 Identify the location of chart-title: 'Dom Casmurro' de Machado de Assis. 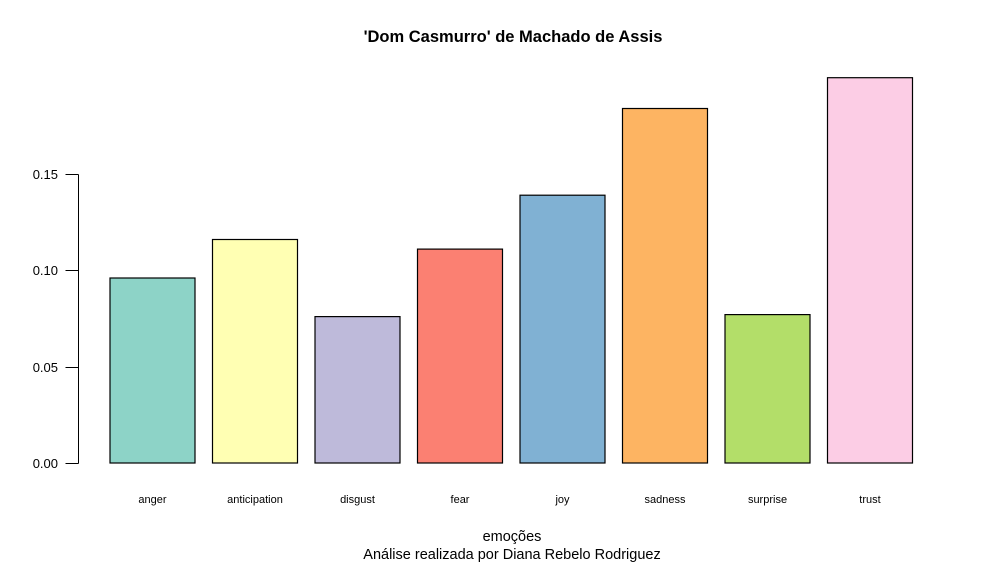
(513, 37).